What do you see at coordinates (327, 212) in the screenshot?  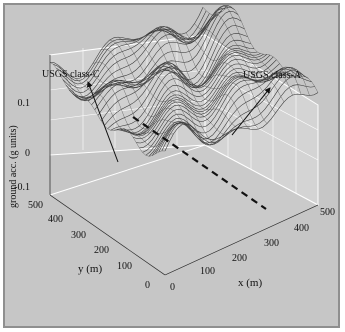 I see `x-tick-label: 500` at bounding box center [327, 212].